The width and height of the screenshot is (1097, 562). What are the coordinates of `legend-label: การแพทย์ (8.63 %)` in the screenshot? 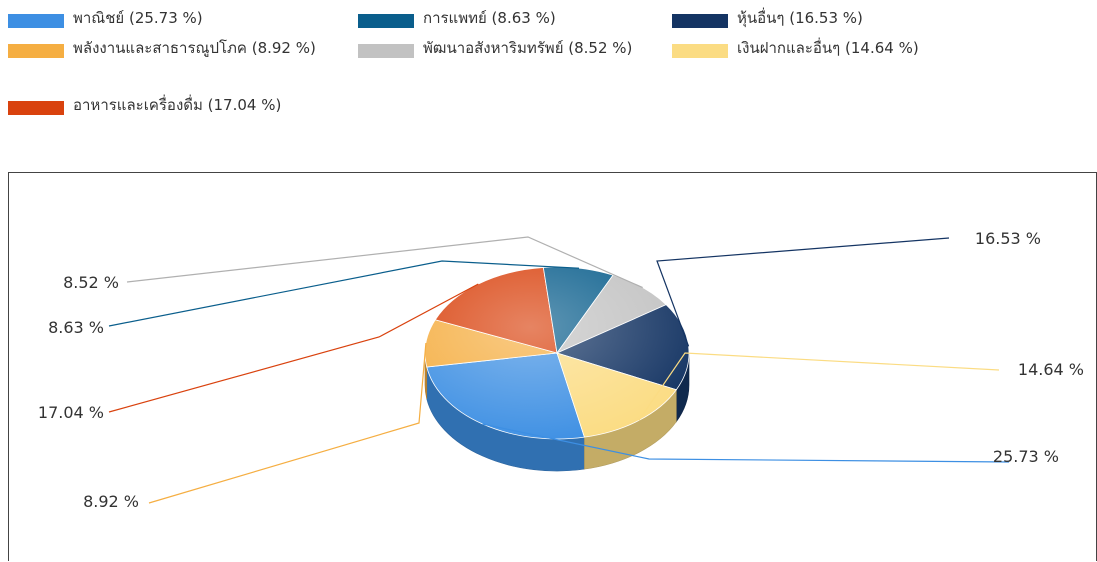 It's located at (489, 18).